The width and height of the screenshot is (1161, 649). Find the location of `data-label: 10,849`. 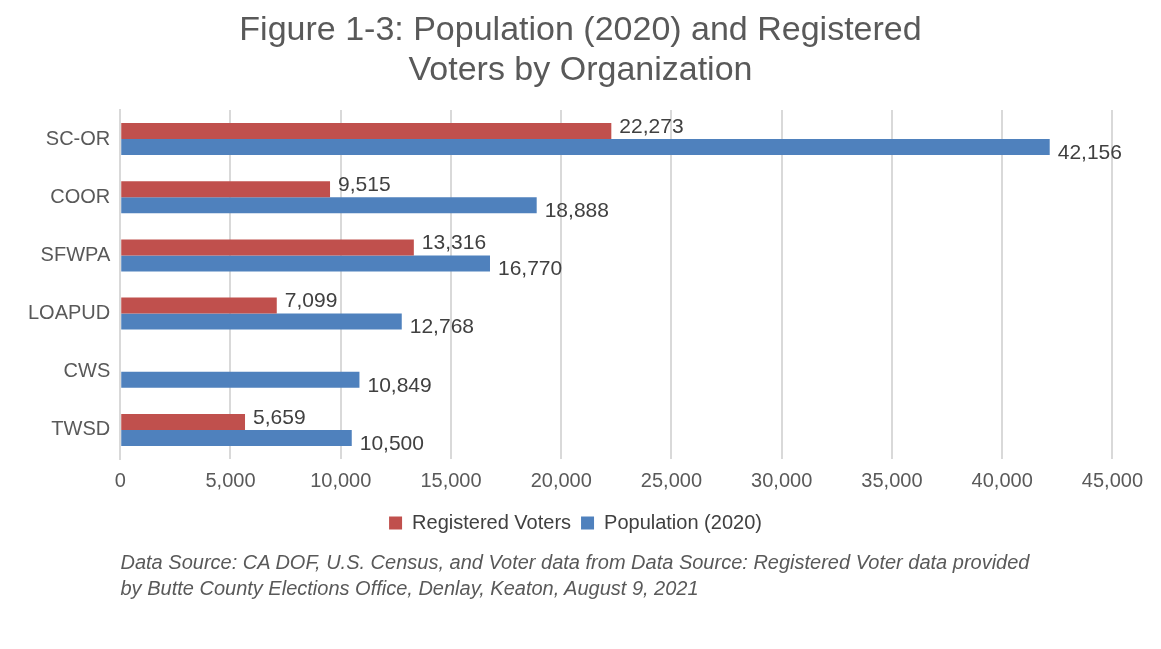

data-label: 10,849 is located at coordinates (399, 384).